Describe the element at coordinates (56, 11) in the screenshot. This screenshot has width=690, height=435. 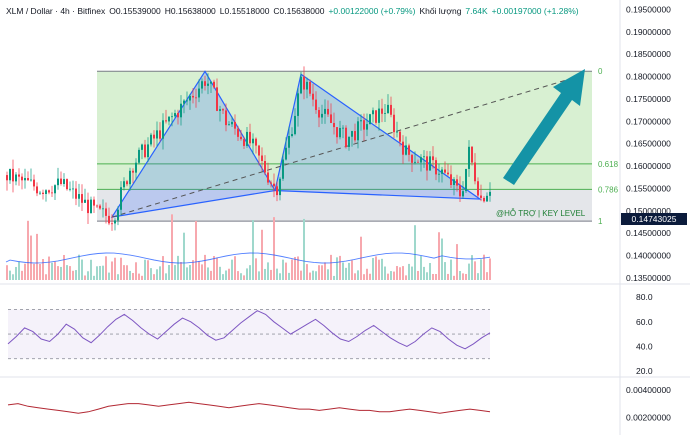
I see `symbol-title: XLM / Dollar · 4h · Bitfinex` at that location.